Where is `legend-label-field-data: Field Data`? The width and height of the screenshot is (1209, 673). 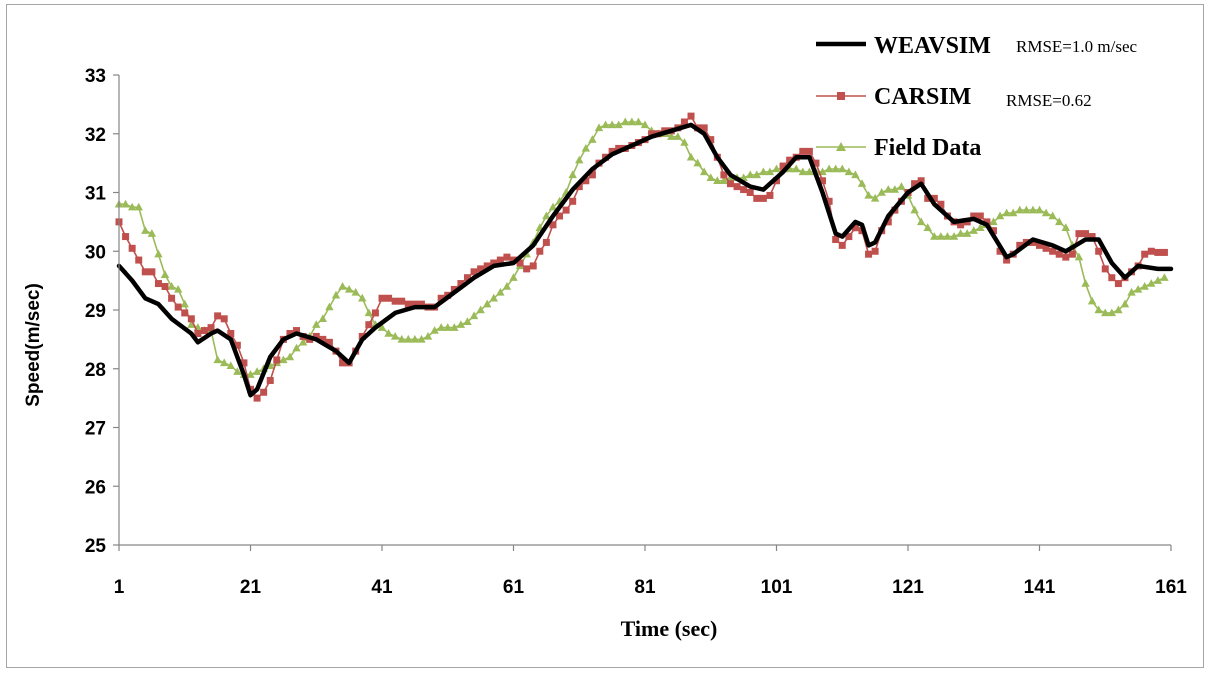
legend-label-field-data: Field Data is located at coordinates (927, 148).